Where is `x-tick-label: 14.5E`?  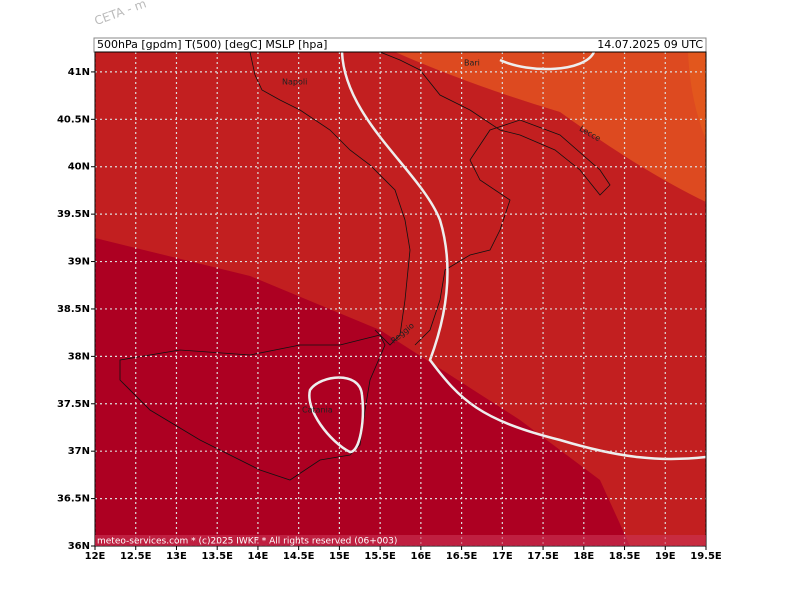
x-tick-label: 14.5E is located at coordinates (299, 556).